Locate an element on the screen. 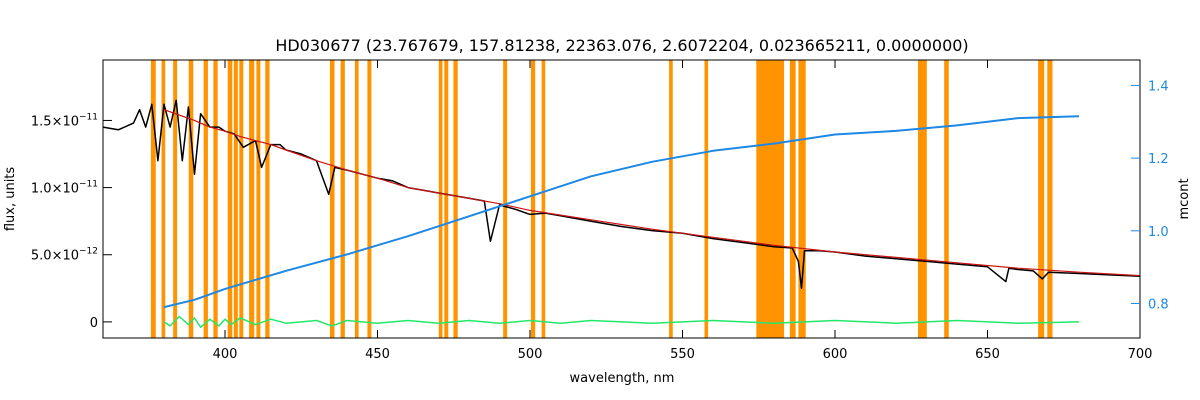 This screenshot has width=1200, height=400. y-tick-label: 0 is located at coordinates (94, 323).